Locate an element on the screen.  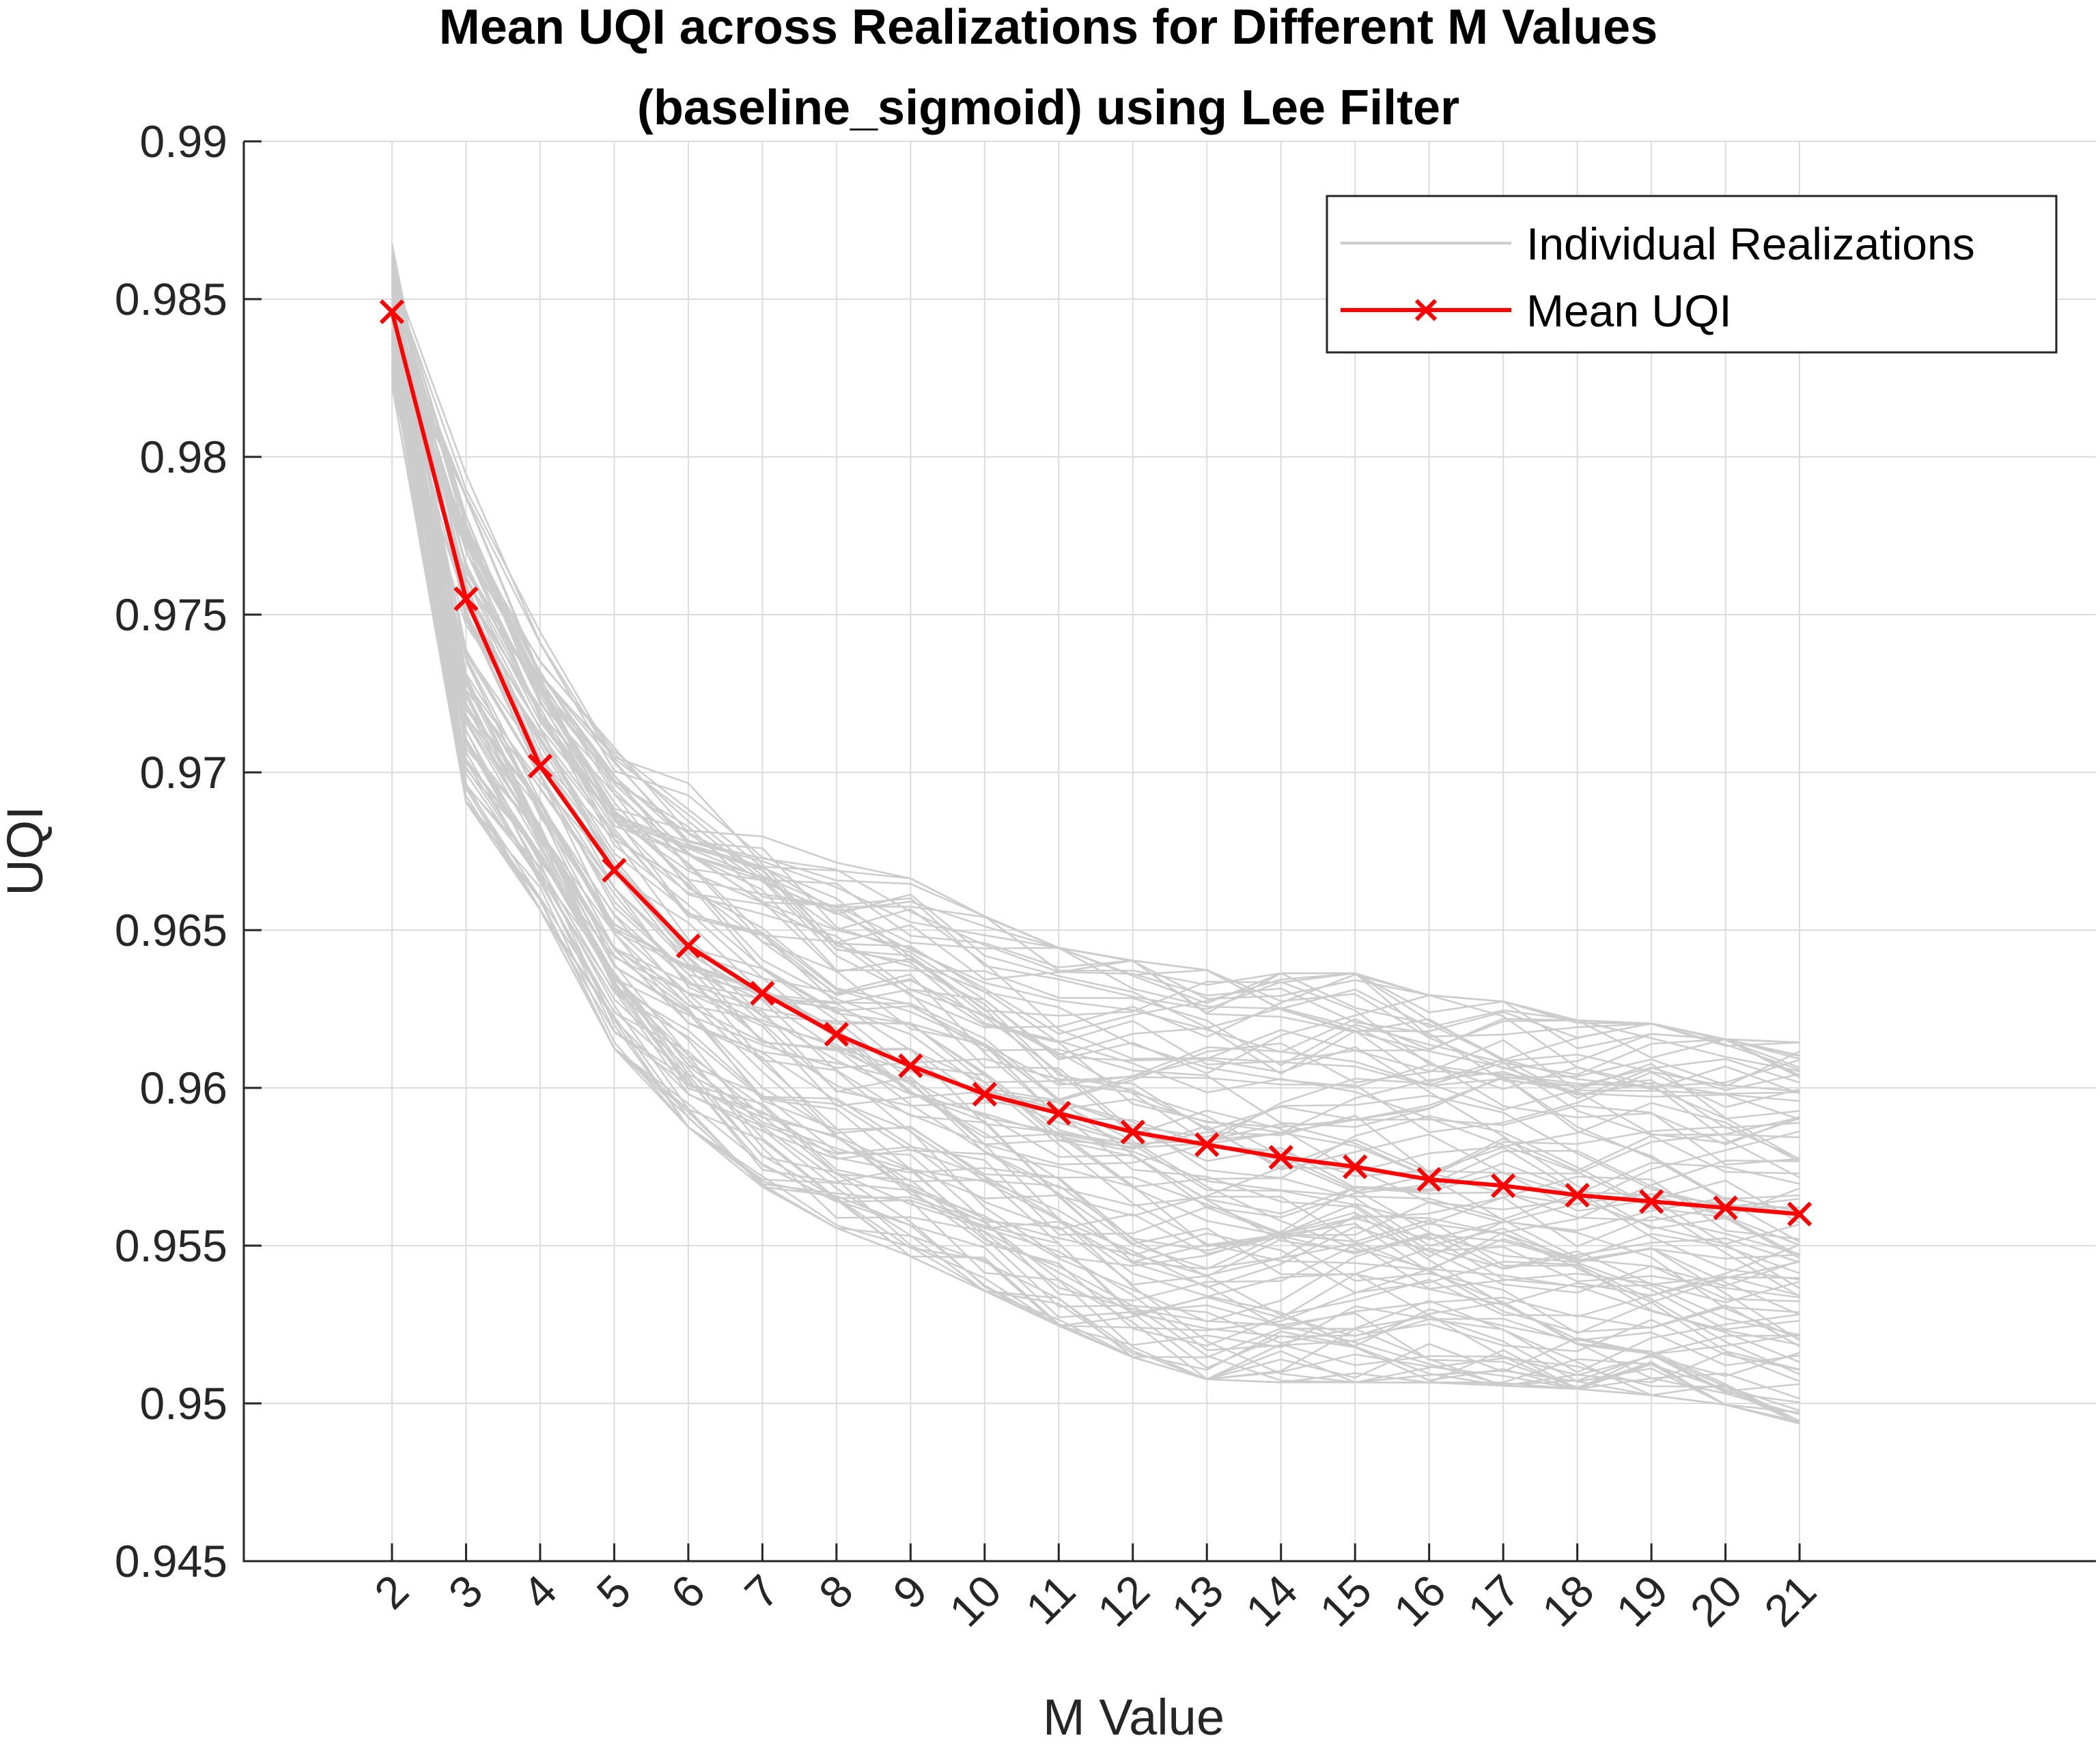
y-tick-label: 0.975 is located at coordinates (171, 614).